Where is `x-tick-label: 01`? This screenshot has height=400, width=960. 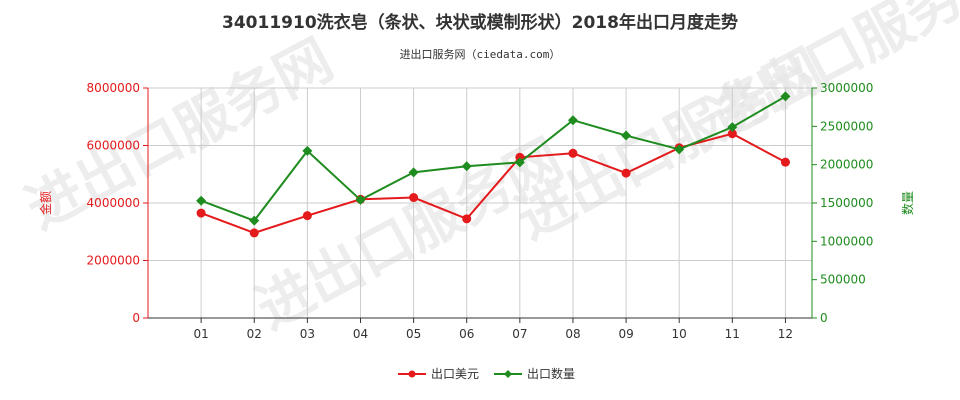
x-tick-label: 01 is located at coordinates (200, 334).